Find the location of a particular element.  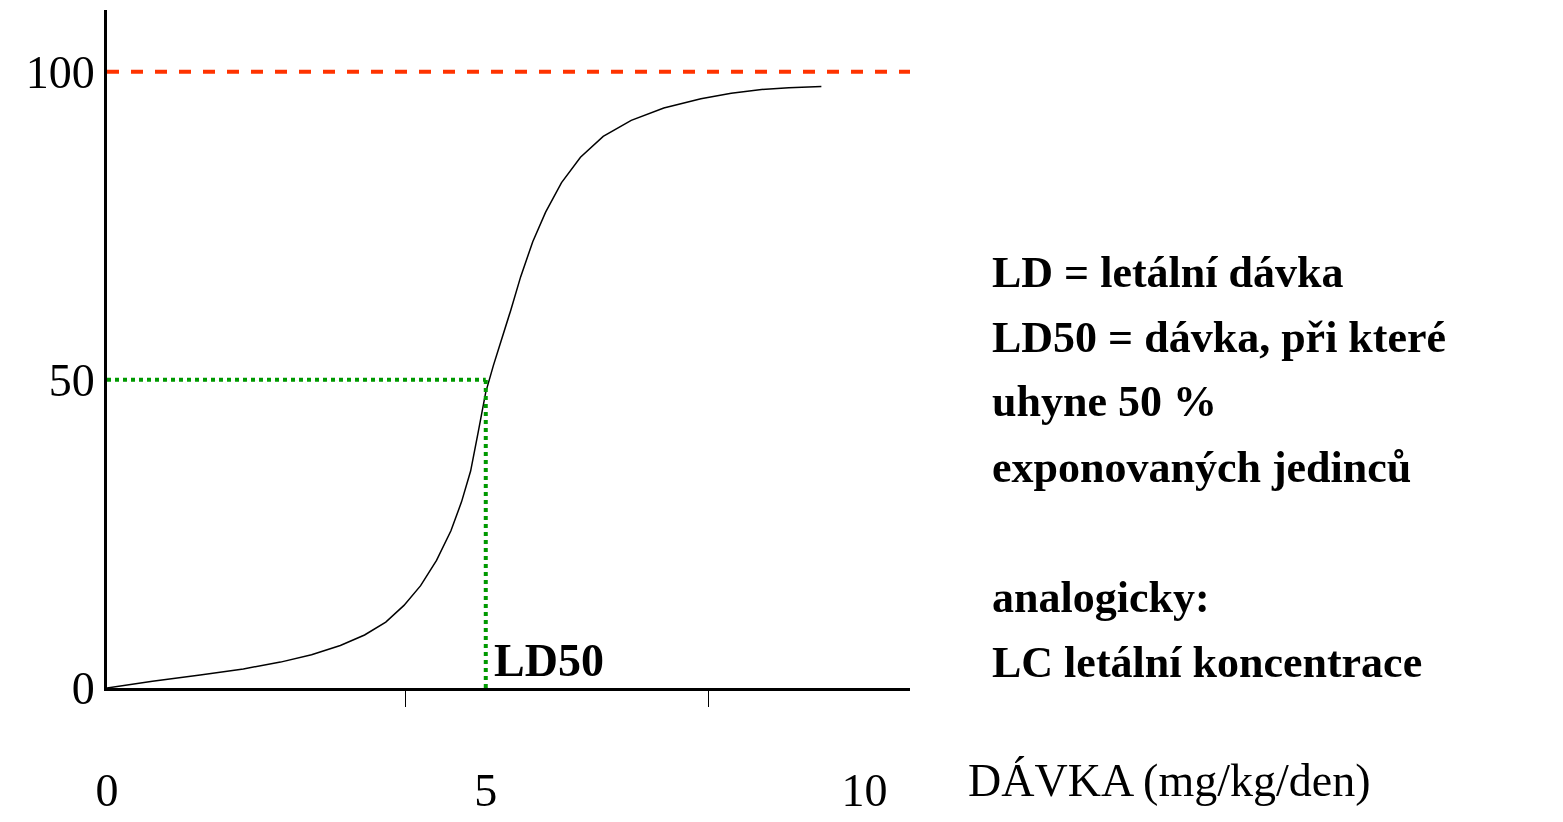

y-tick-label: 100 is located at coordinates (60, 72).